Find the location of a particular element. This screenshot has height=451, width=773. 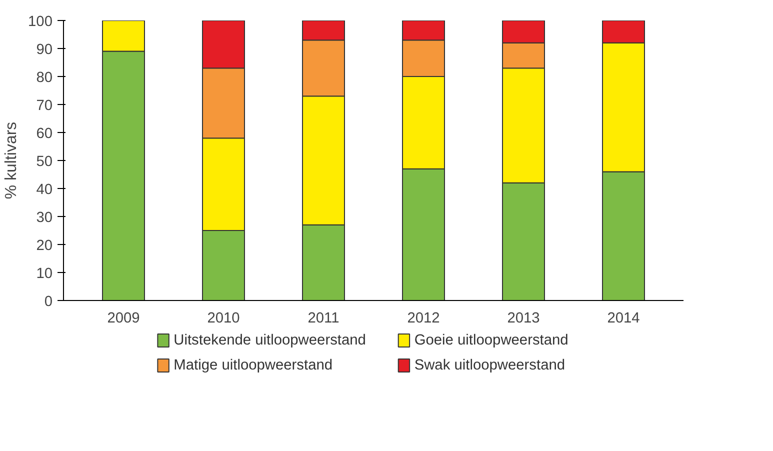

x-tick-label: 2010 is located at coordinates (223, 318).